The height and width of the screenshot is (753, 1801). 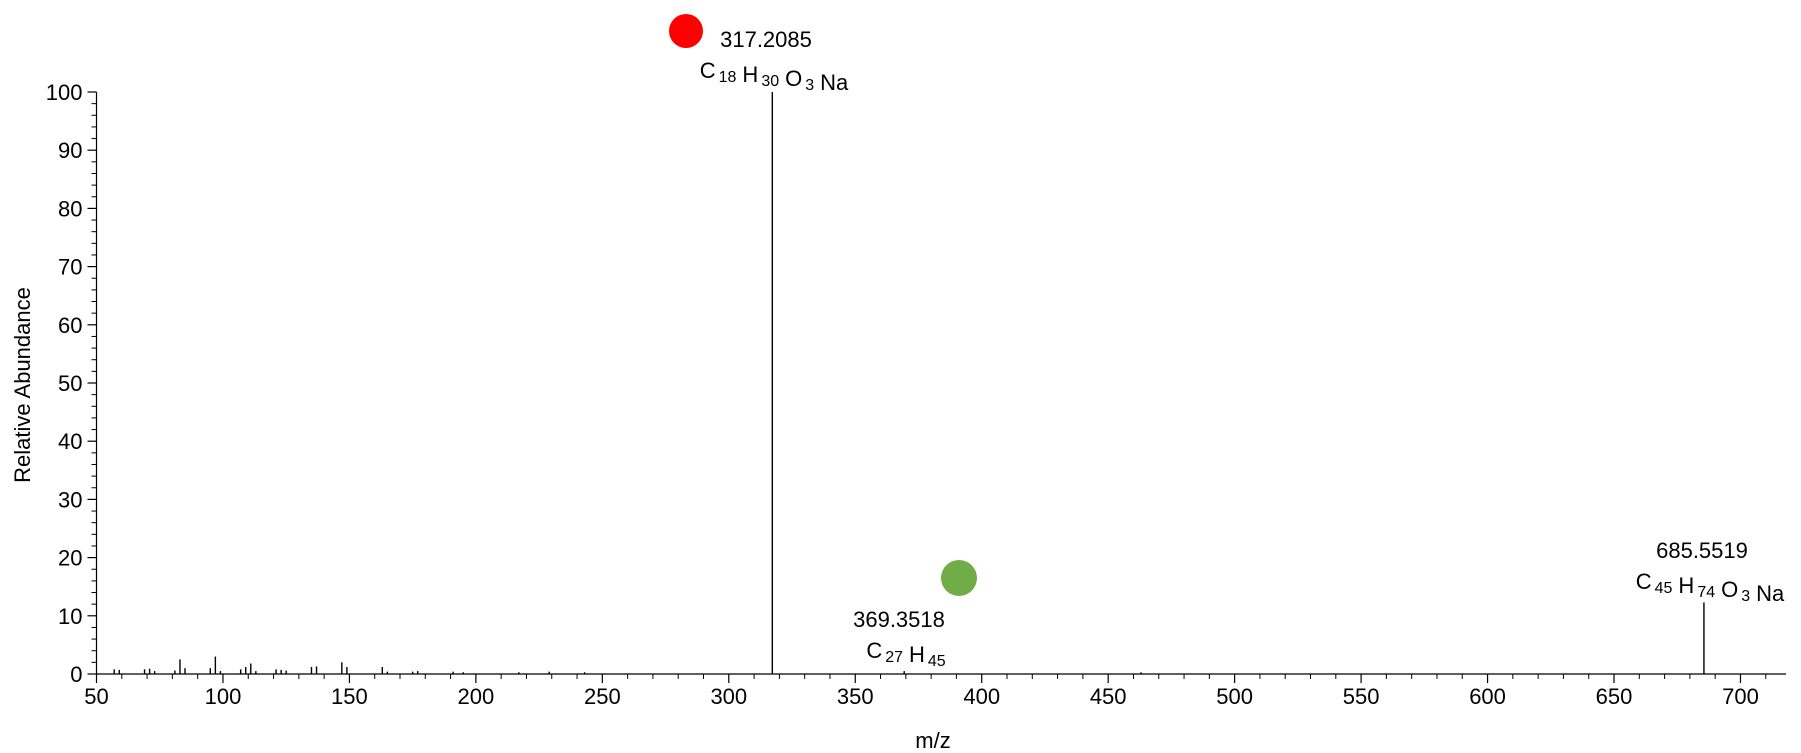 I want to click on peak-formula: C 45 H 74 O 3 Na, so click(x=1710, y=587).